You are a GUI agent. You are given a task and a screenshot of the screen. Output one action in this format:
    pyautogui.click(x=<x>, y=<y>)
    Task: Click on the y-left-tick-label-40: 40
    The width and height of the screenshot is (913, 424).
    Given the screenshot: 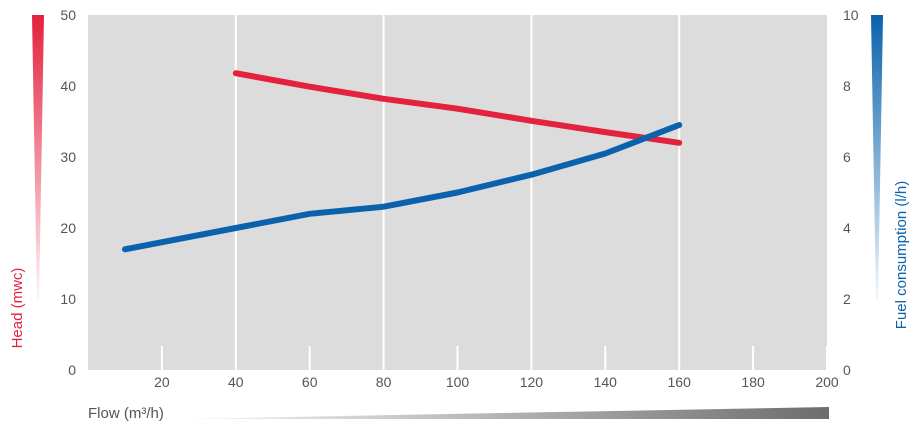 What is the action you would take?
    pyautogui.click(x=68, y=86)
    